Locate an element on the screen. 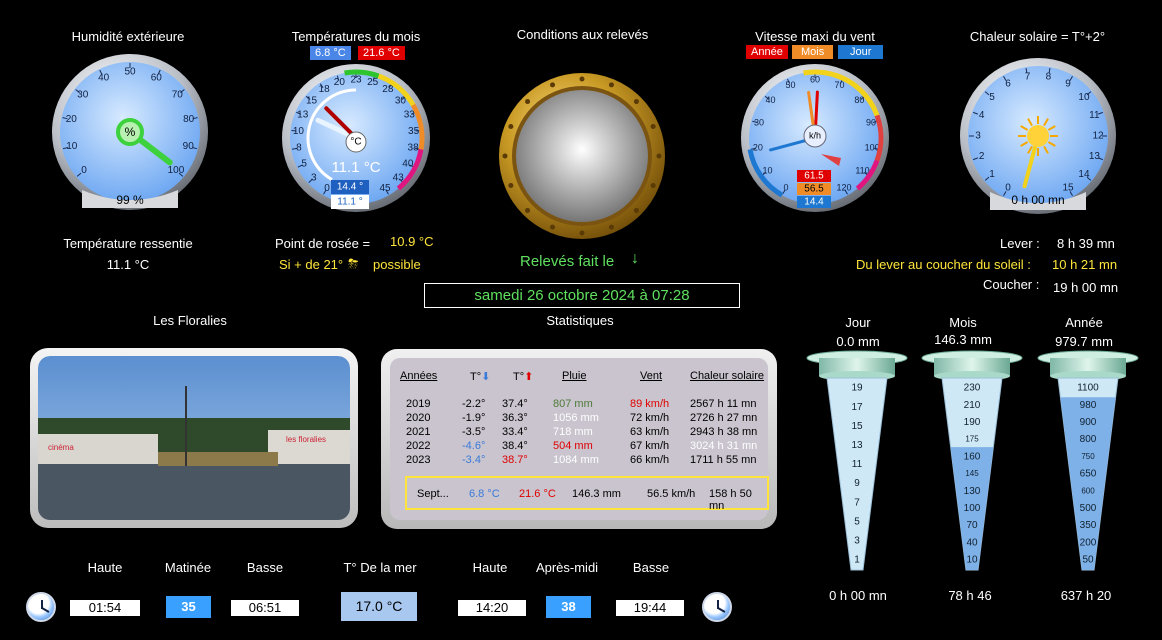  temp-hub is located at coordinates (356, 142).